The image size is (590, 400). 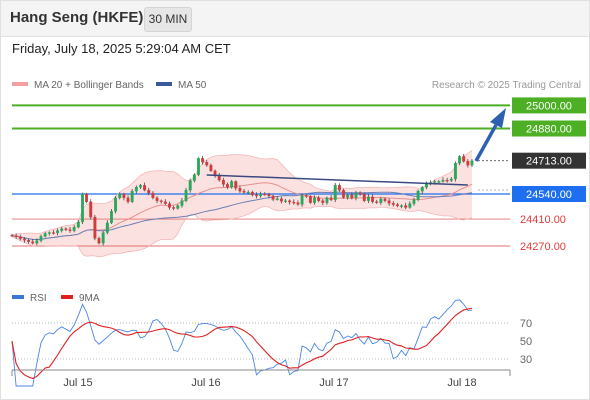 I want to click on legend-swatch-ma20, so click(x=20, y=84).